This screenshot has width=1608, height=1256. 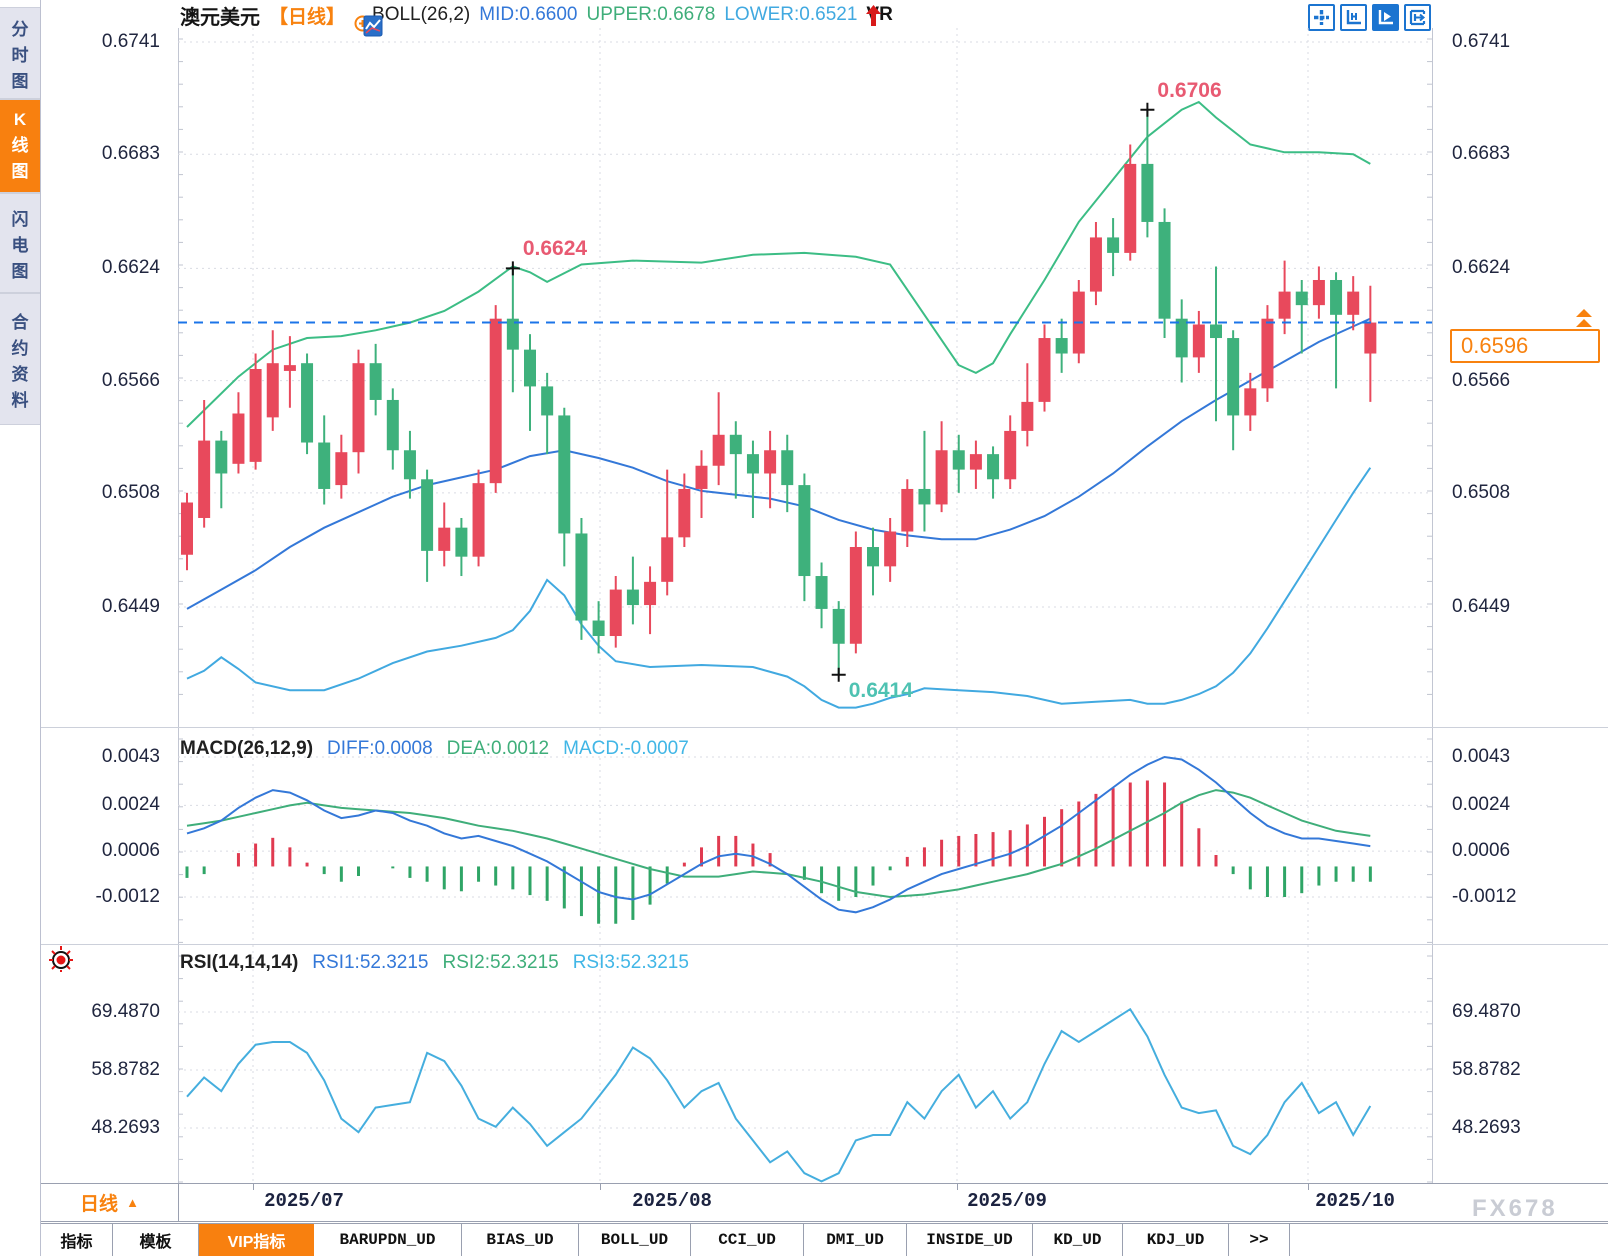 I want to click on rsi1-value: RSI1:52.3215, so click(x=370, y=962).